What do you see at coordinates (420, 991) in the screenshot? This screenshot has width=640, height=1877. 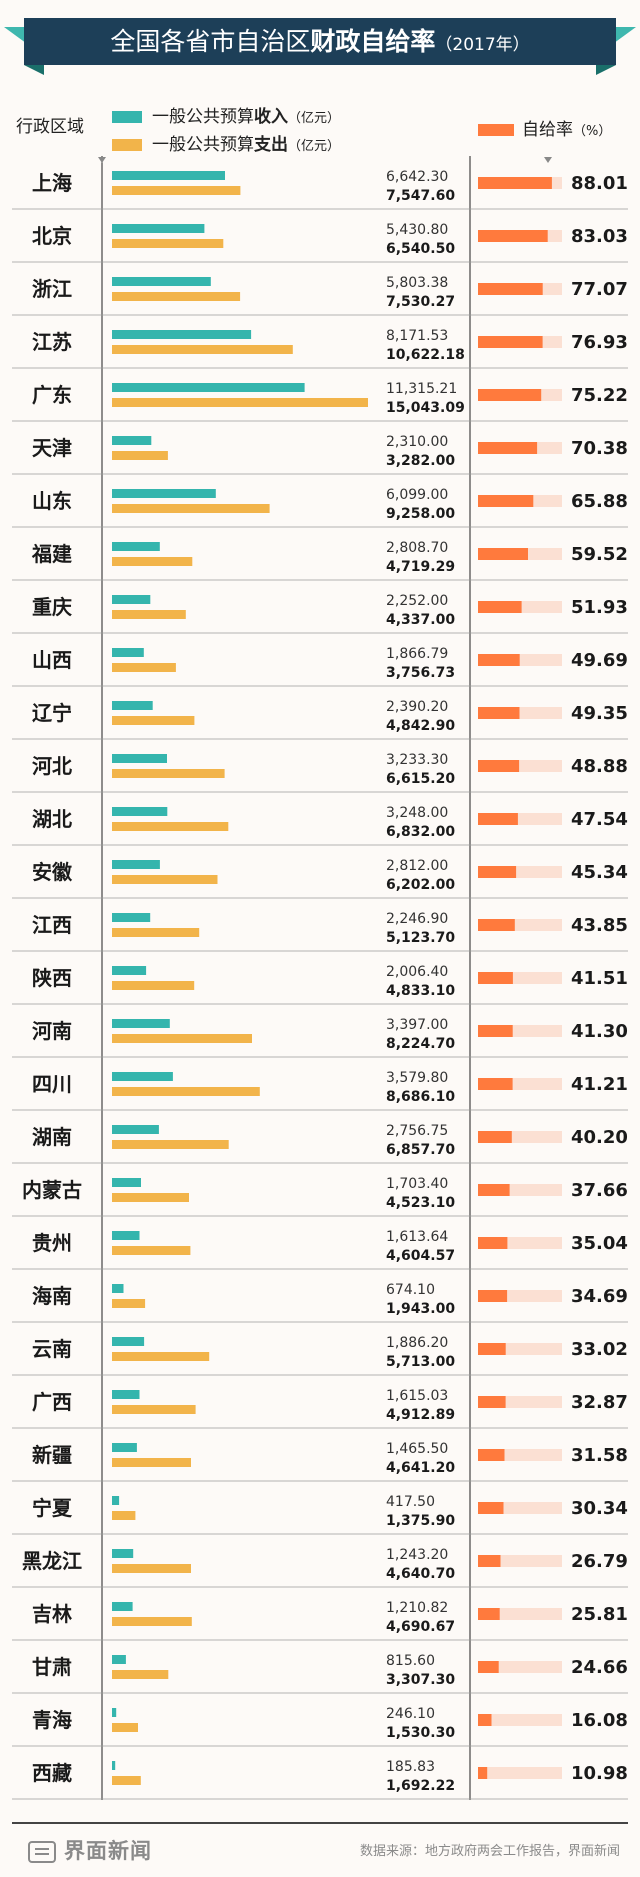 I see `spending-value: 4,833.10` at bounding box center [420, 991].